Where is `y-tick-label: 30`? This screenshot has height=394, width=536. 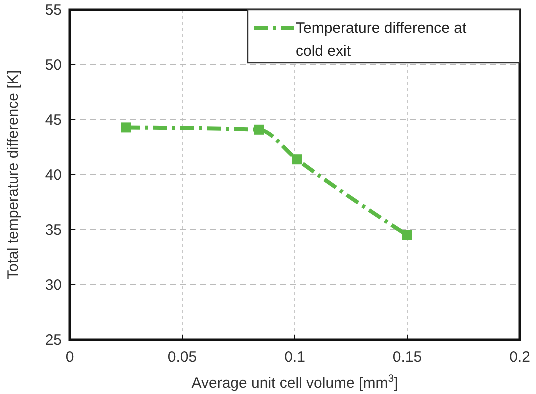
y-tick-label: 30 is located at coordinates (53, 285).